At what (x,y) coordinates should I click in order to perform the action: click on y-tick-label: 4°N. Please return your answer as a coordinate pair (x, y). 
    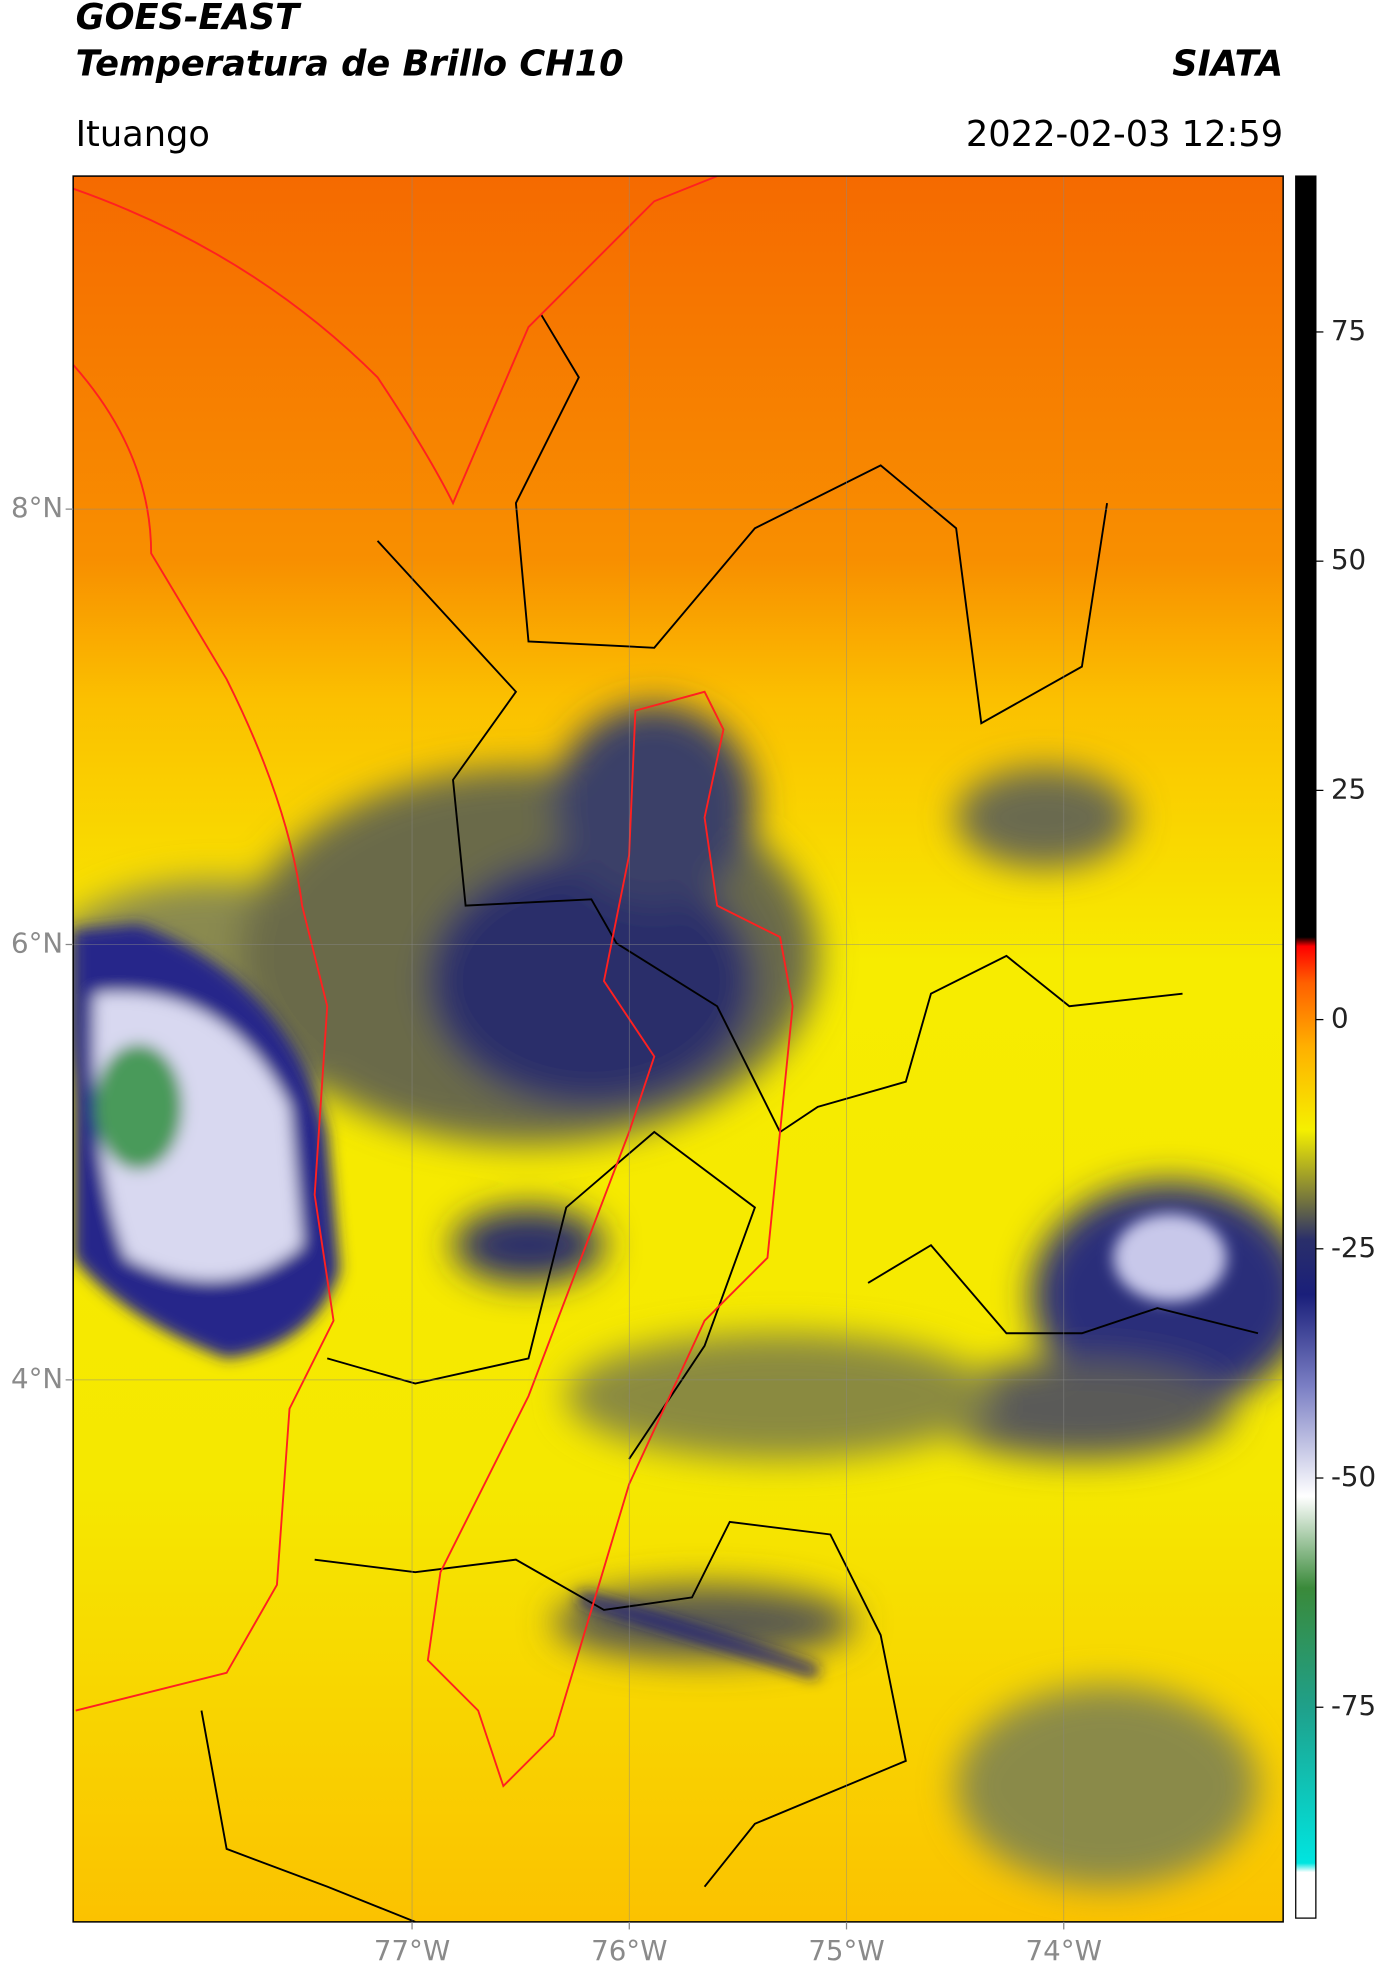
    Looking at the image, I should click on (37, 1378).